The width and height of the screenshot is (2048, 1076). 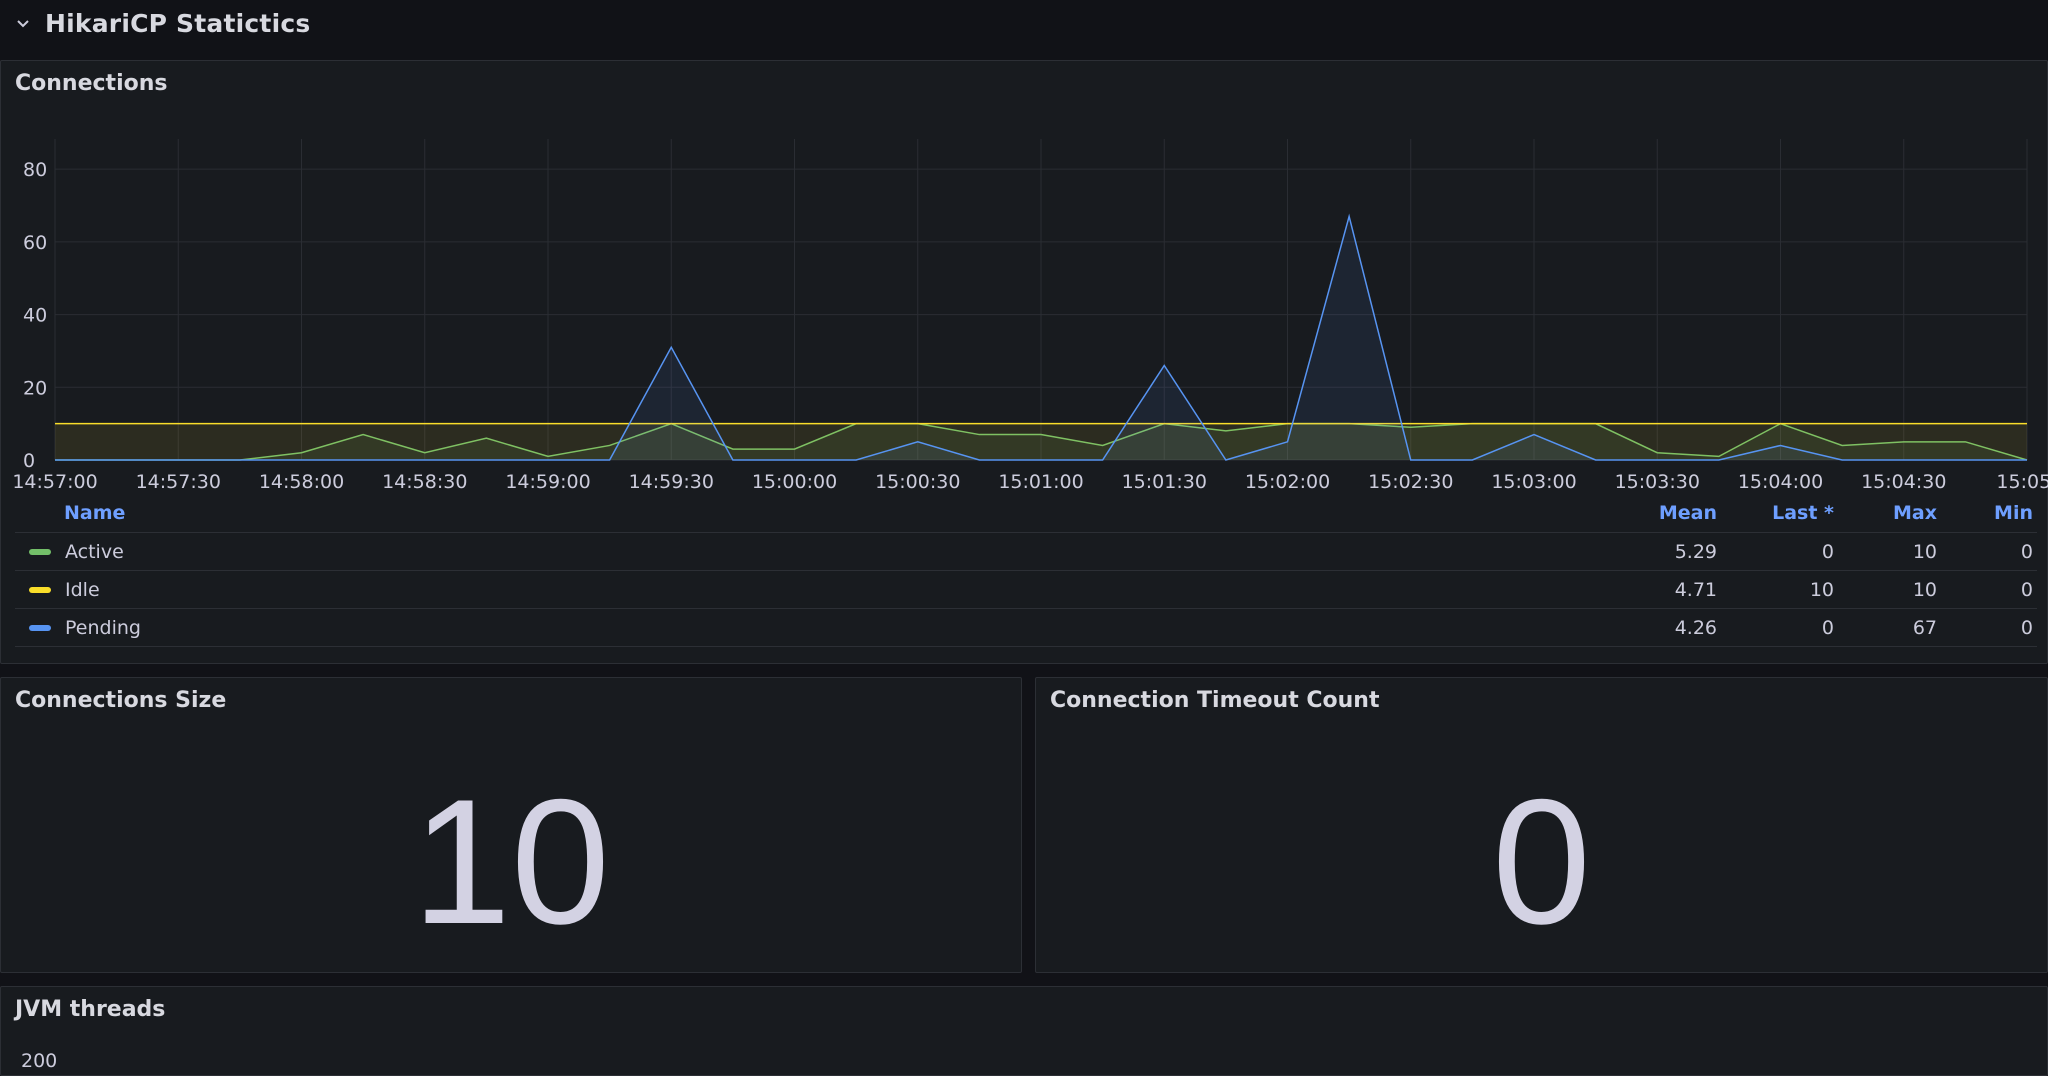 I want to click on series-area-active, so click(x=1041, y=441).